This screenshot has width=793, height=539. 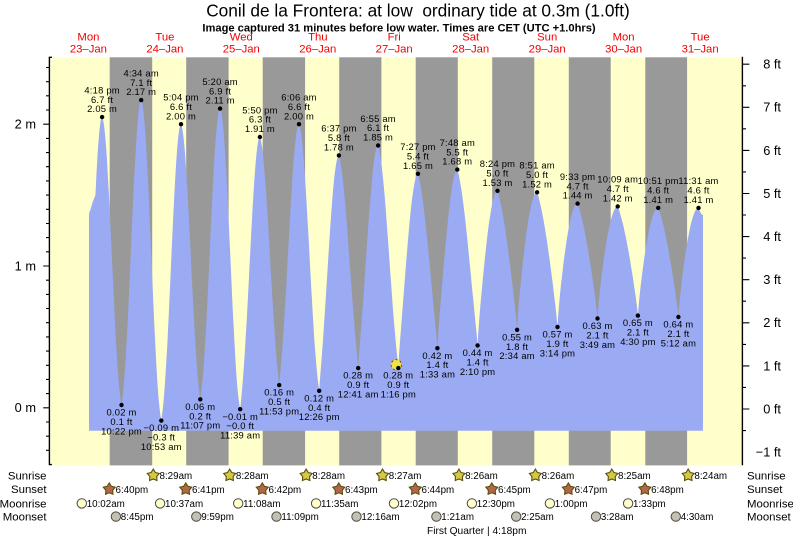 I want to click on svg-text: 0.55 m, so click(x=517, y=336).